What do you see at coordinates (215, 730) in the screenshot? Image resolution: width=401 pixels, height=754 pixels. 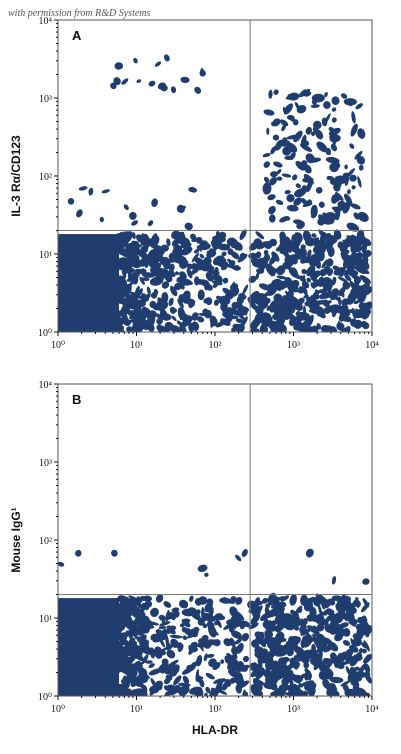 I see `x-axis-title: HLA-DR` at bounding box center [215, 730].